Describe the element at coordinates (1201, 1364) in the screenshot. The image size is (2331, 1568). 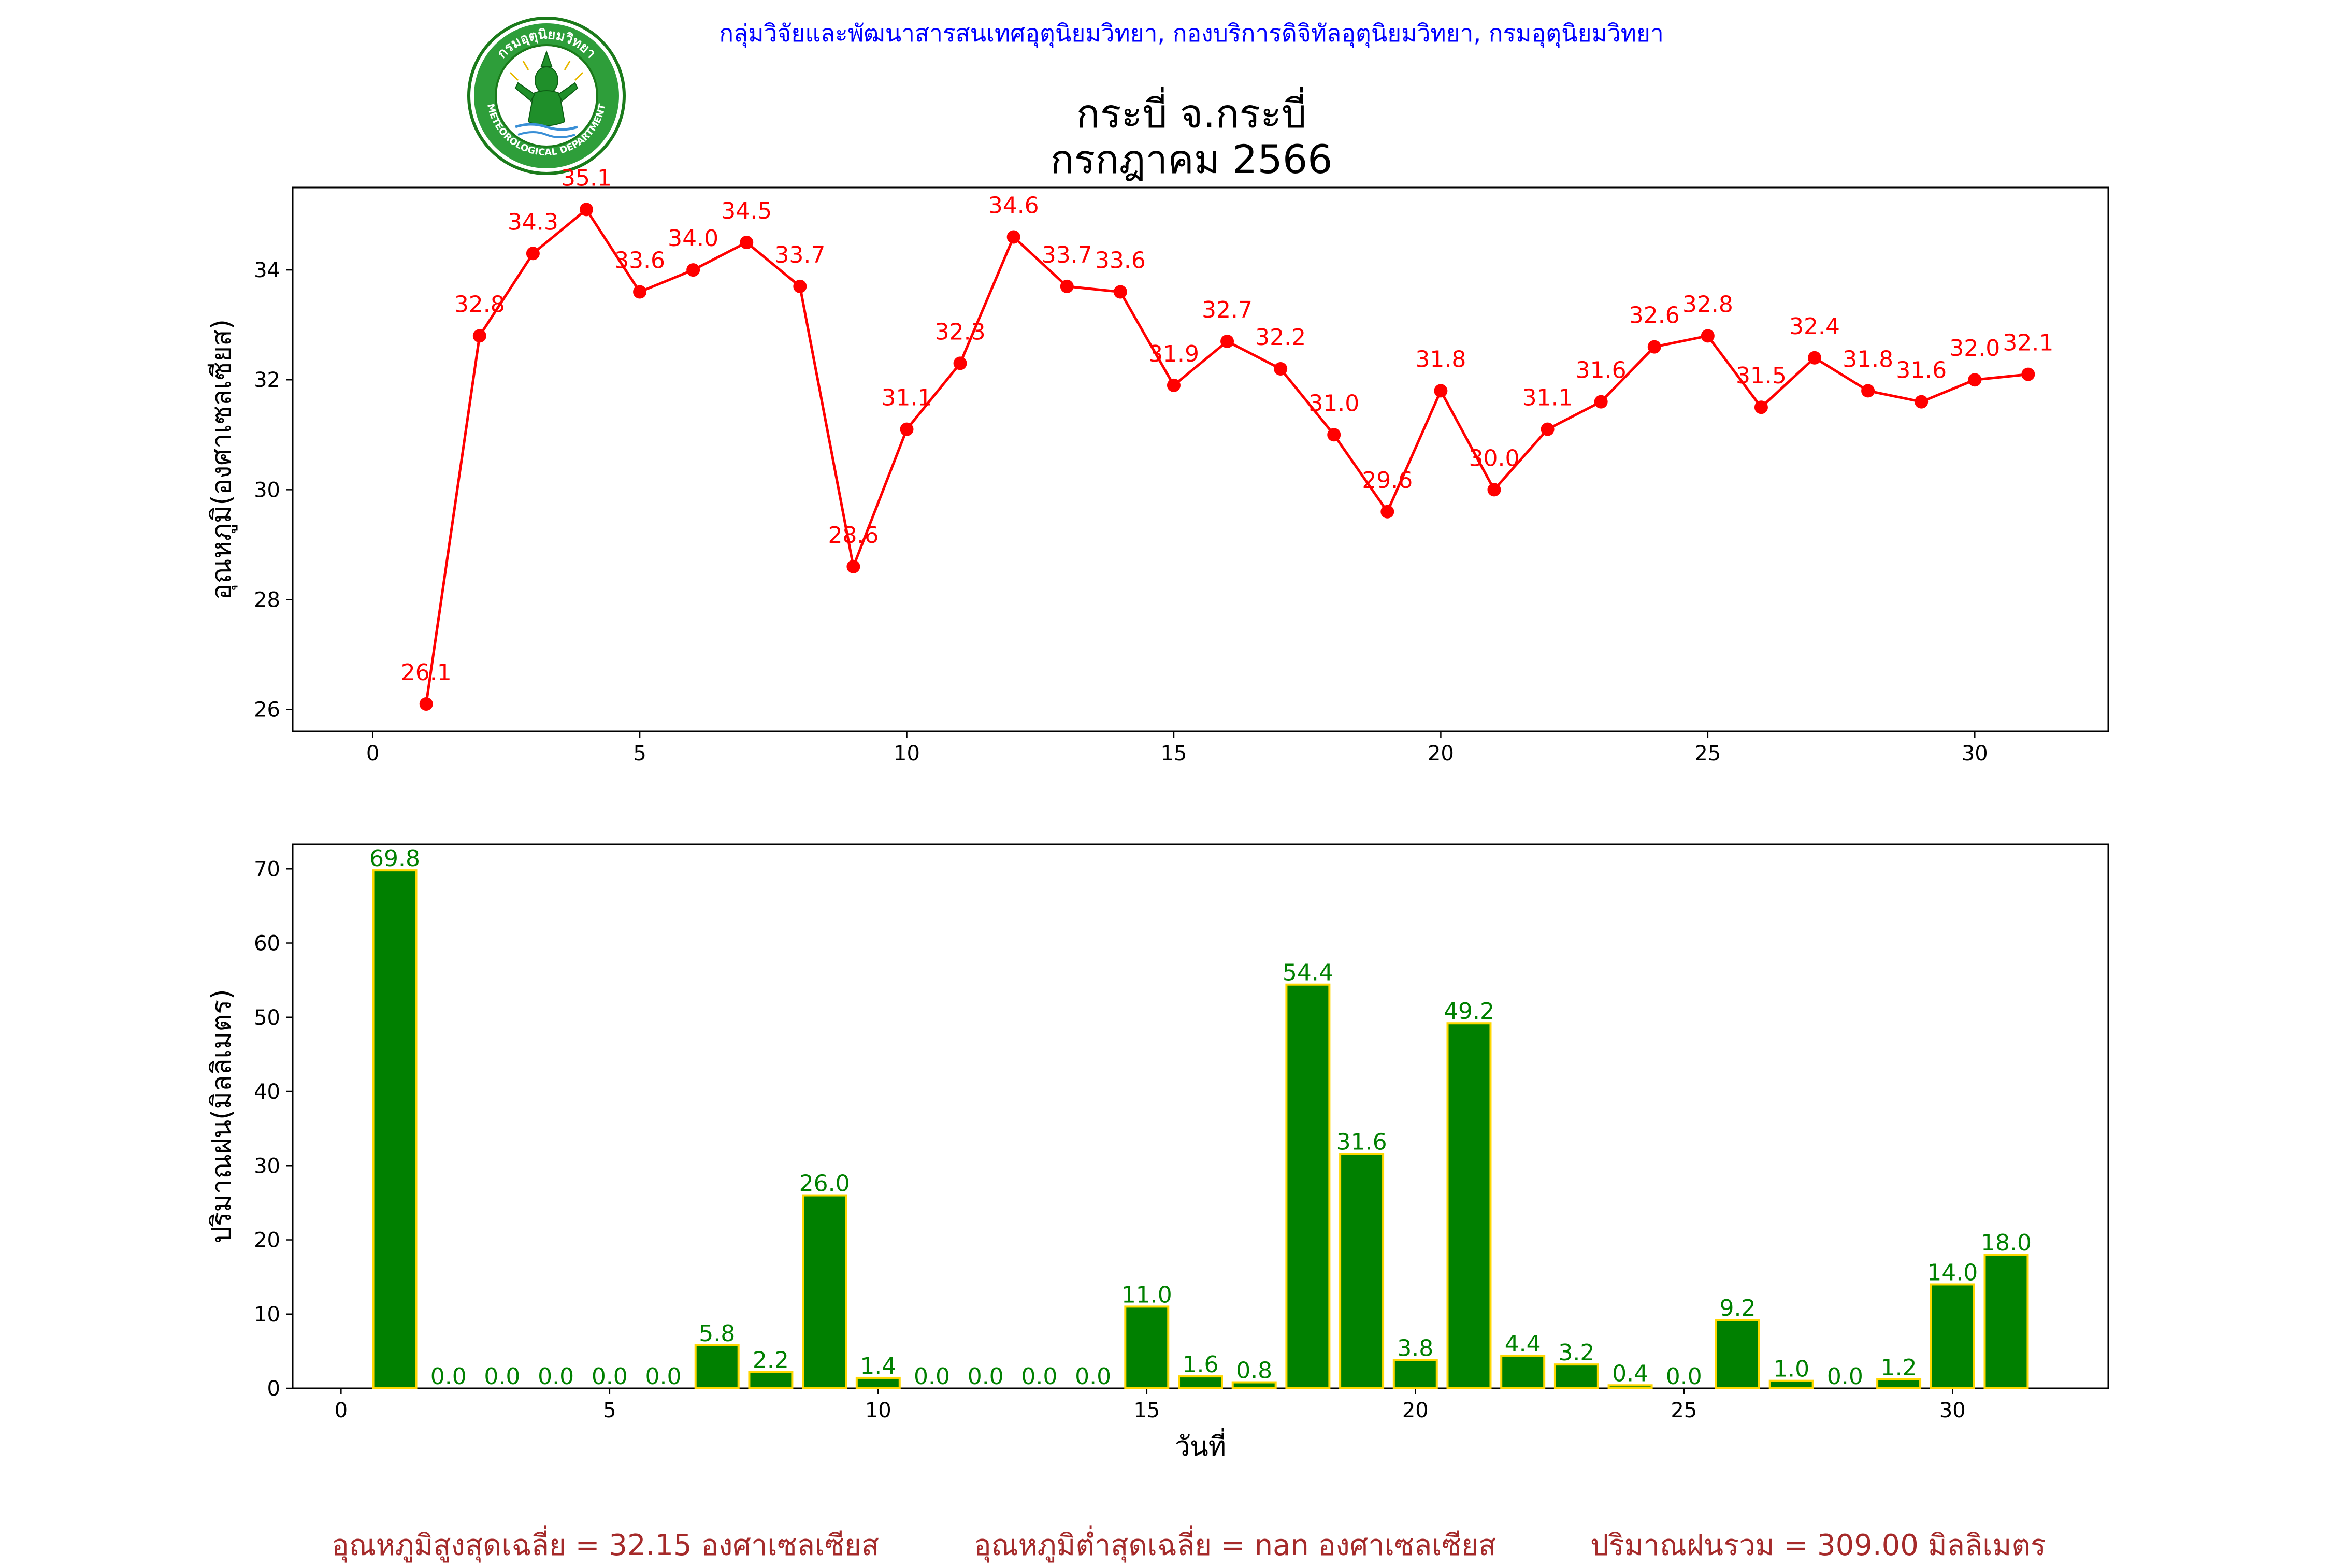
I see `rain-bar-label: 1.6` at that location.